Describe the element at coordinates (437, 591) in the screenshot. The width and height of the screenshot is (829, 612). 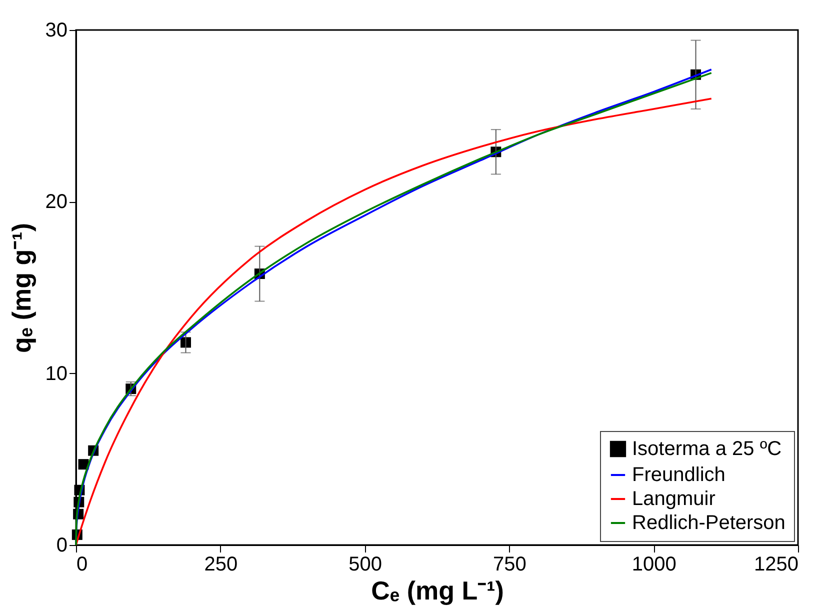
I see `x-axis-title: Cₑ (mg L⁻¹)` at that location.